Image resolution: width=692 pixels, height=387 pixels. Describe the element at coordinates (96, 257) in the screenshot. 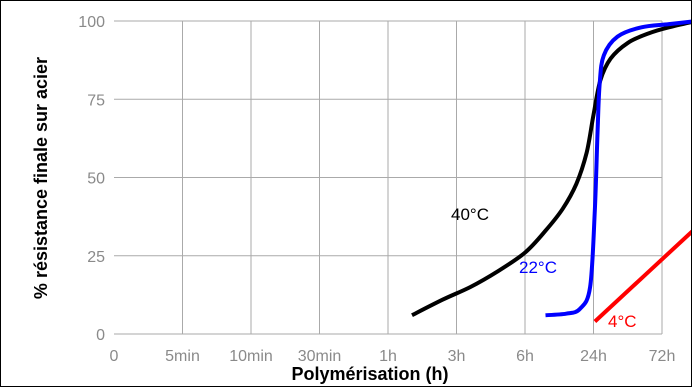

I see `y-tick-label: 25` at that location.